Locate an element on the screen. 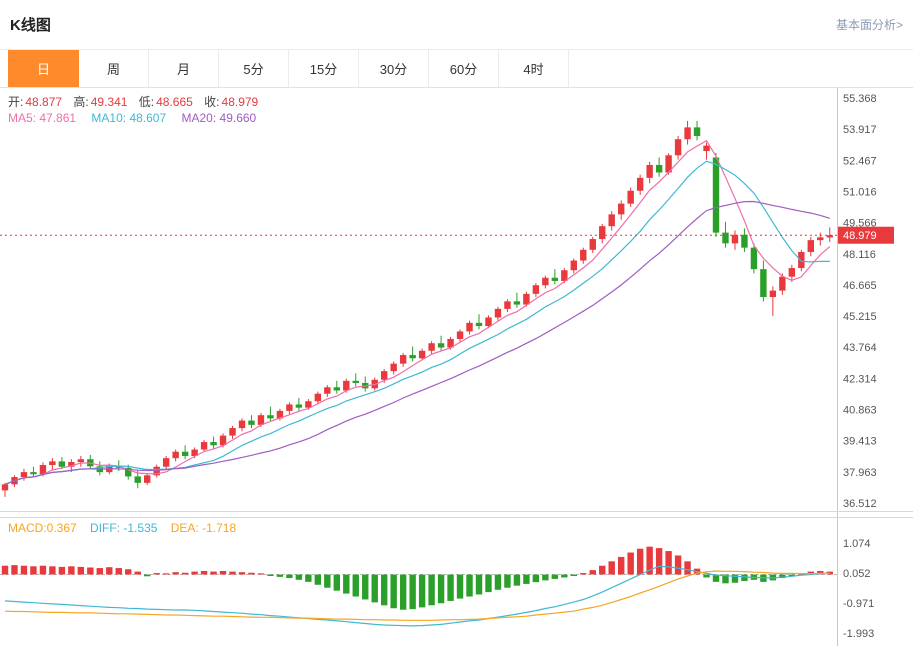 The width and height of the screenshot is (913, 646). macd-axis-label: 1.074 is located at coordinates (857, 544).